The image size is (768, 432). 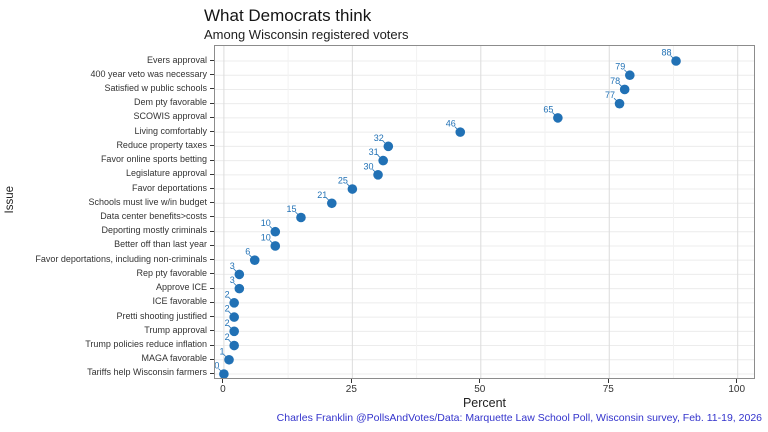 What do you see at coordinates (548, 109) in the screenshot?
I see `data-point-label: 65` at bounding box center [548, 109].